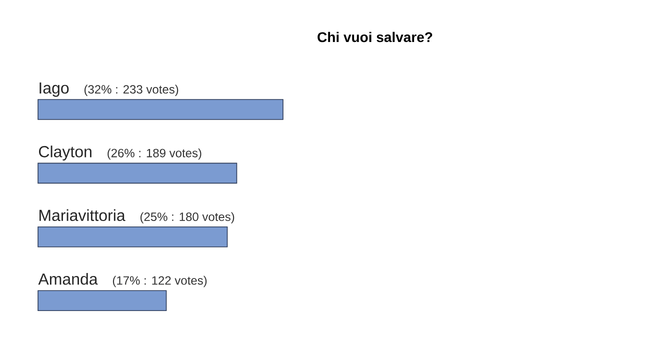  What do you see at coordinates (68, 279) in the screenshot?
I see `y-tick-label: Amanda` at bounding box center [68, 279].